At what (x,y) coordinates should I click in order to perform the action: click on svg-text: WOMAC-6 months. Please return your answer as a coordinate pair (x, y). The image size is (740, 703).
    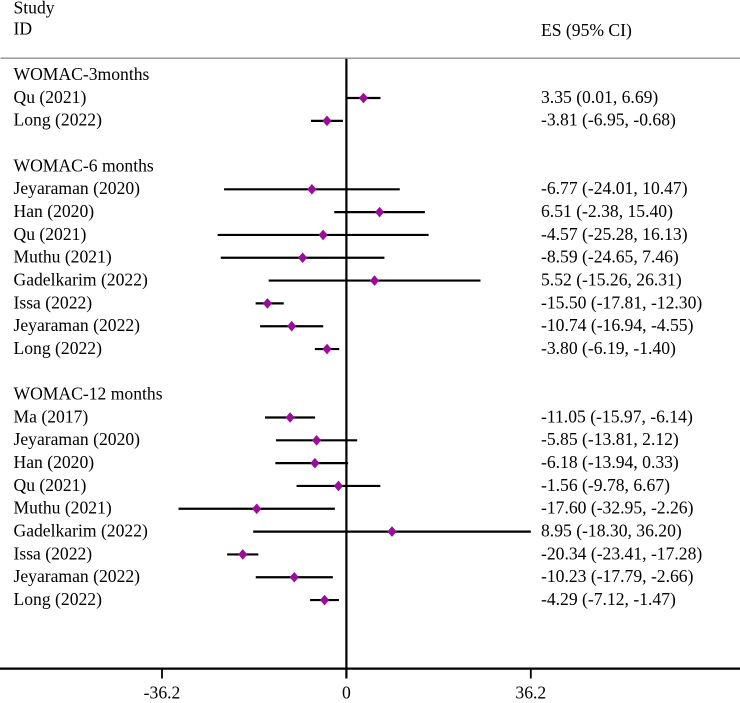
    Looking at the image, I should click on (84, 165).